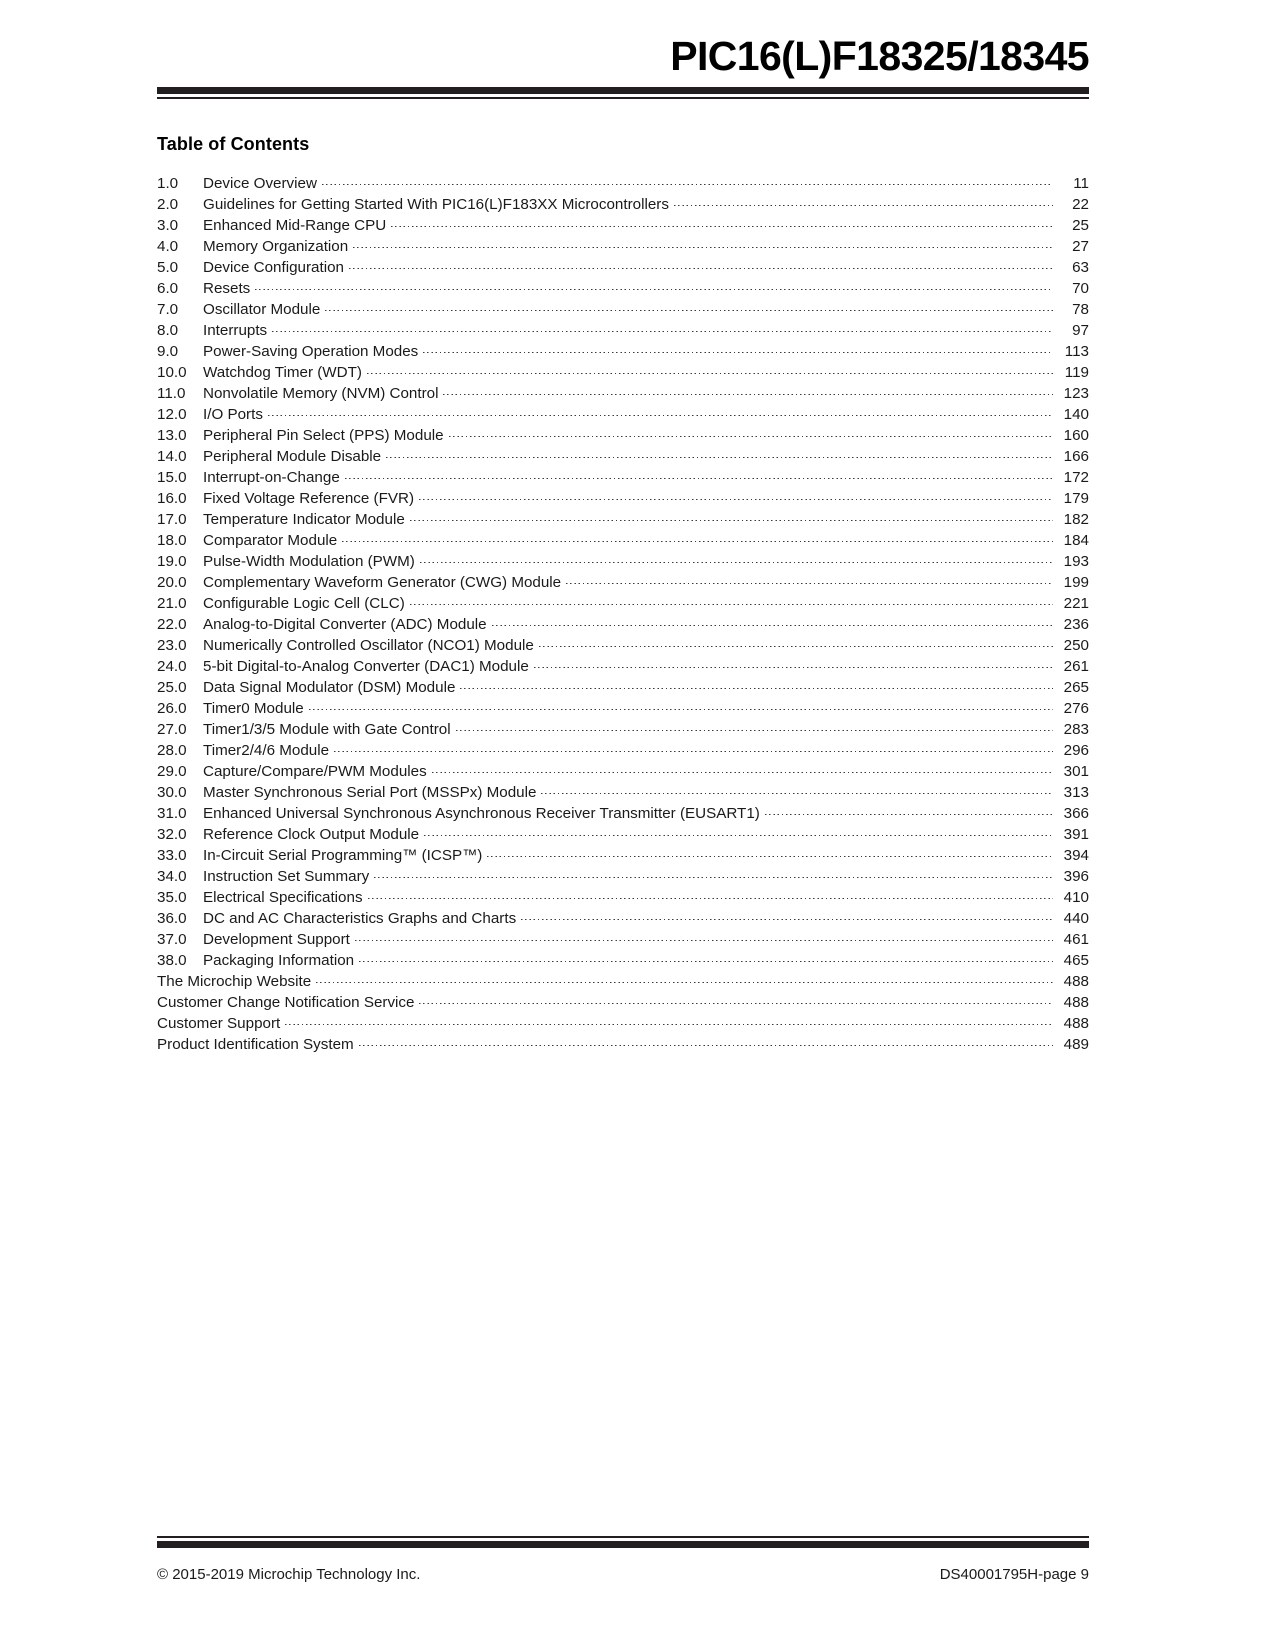 Image resolution: width=1275 pixels, height=1650 pixels. I want to click on toc-entry: 1.0 Device Overview 11, so click(623, 183).